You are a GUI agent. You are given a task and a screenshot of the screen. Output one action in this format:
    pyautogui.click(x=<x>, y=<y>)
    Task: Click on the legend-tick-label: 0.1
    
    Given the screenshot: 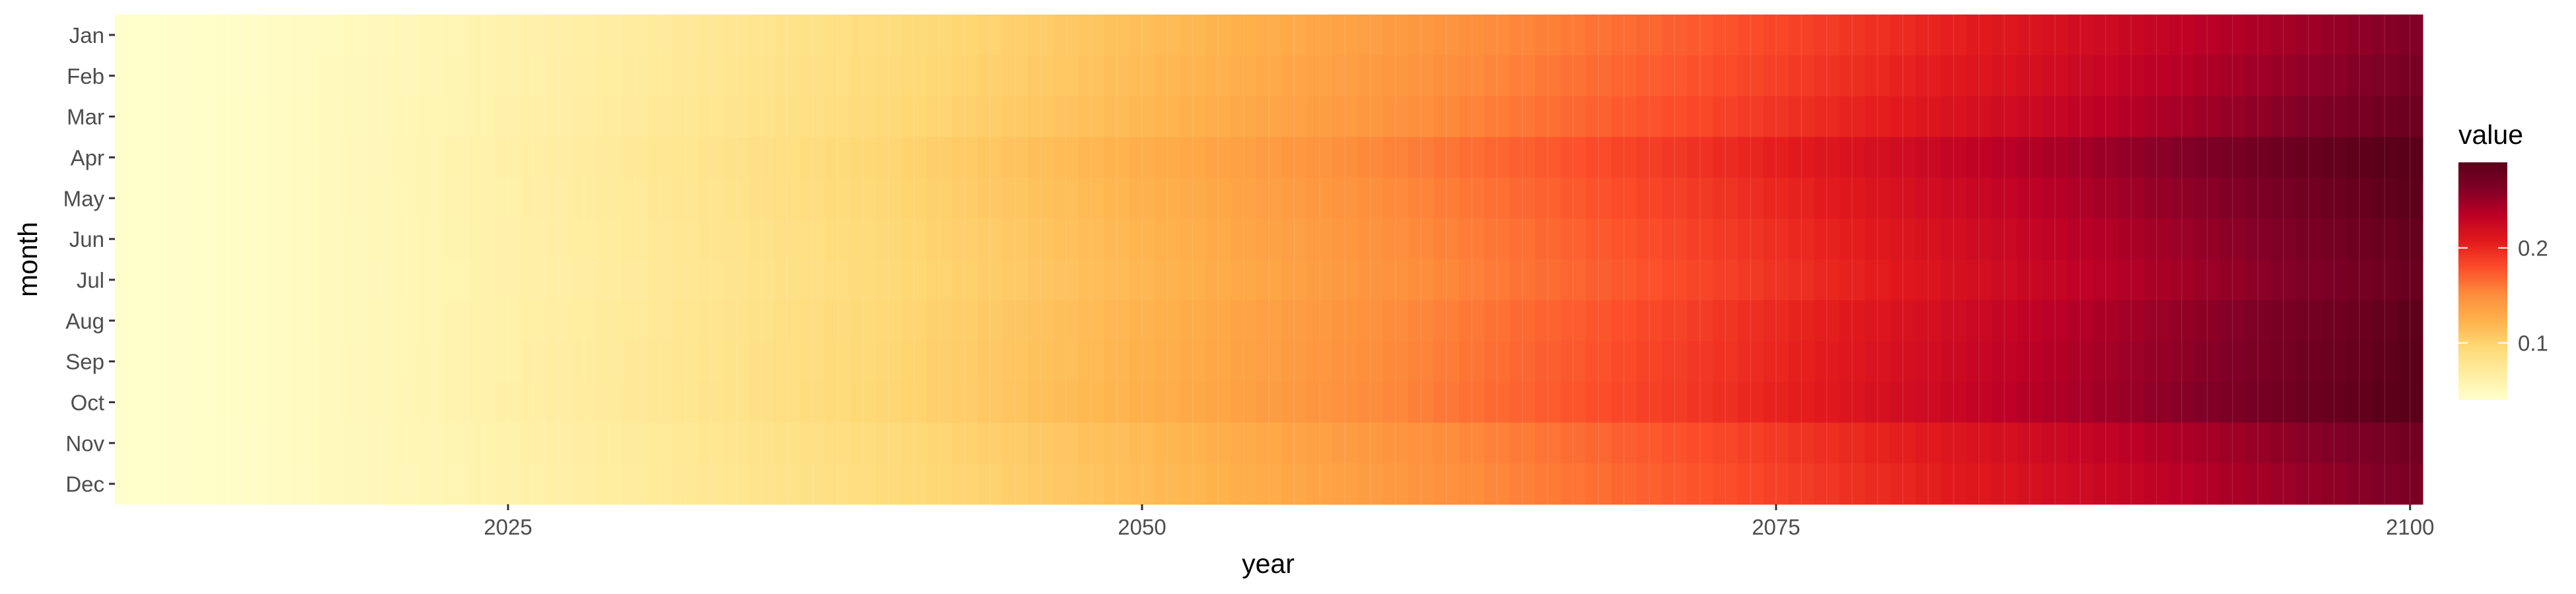 What is the action you would take?
    pyautogui.click(x=2533, y=344)
    